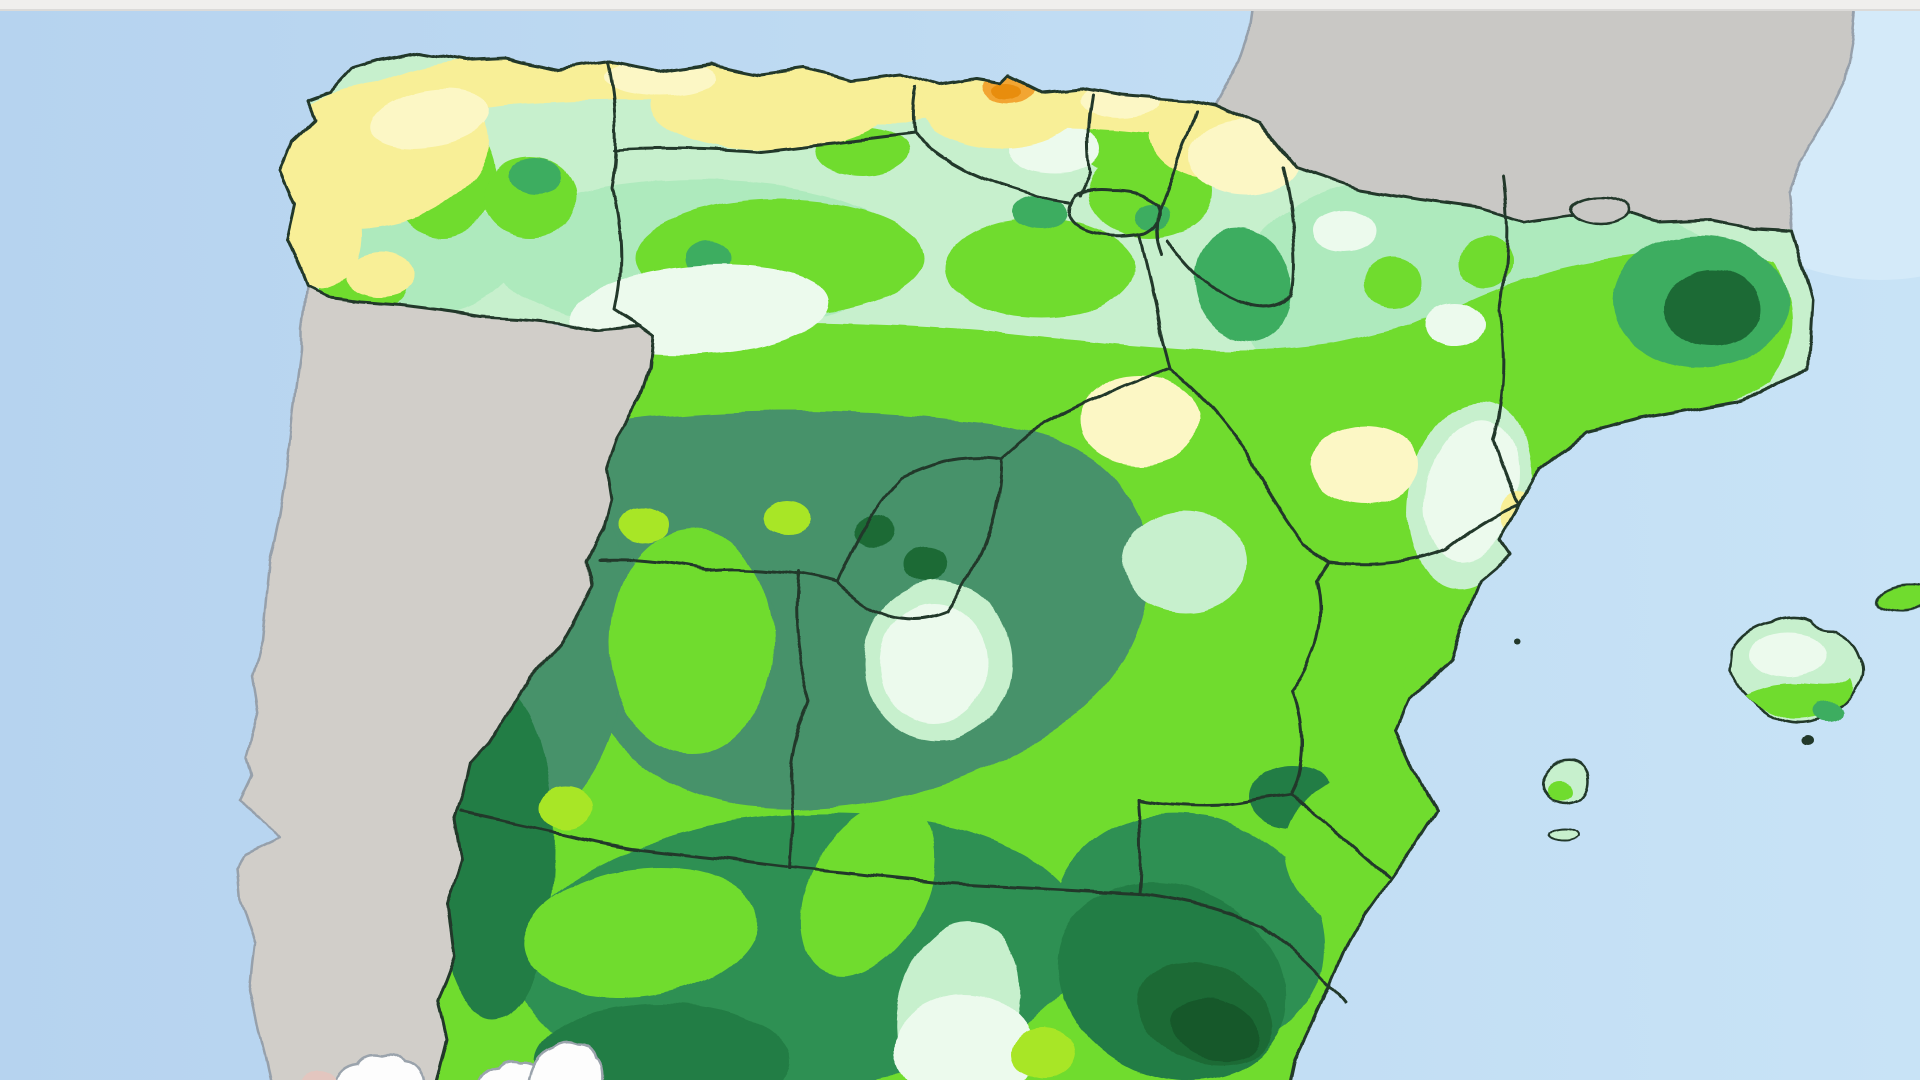 The width and height of the screenshot is (1920, 1080). What do you see at coordinates (960, 5) in the screenshot?
I see `topbar` at bounding box center [960, 5].